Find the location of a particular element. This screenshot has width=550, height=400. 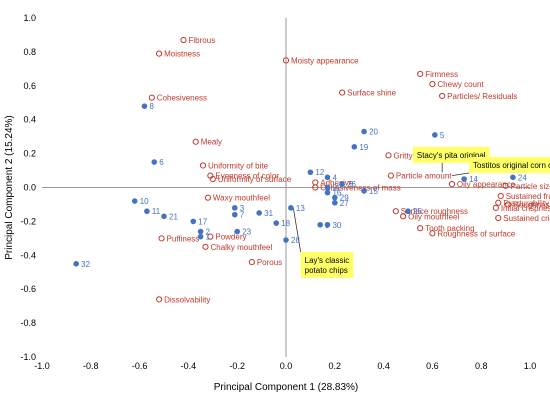

sample-label: 14 is located at coordinates (473, 179).